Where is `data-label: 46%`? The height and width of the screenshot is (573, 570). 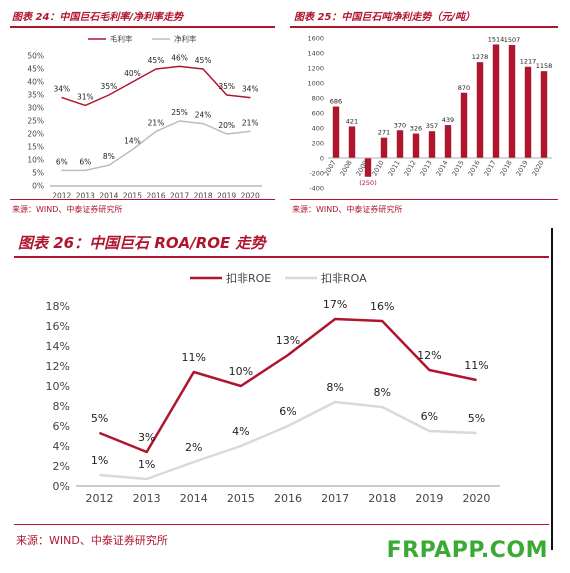 data-label: 46% is located at coordinates (179, 57).